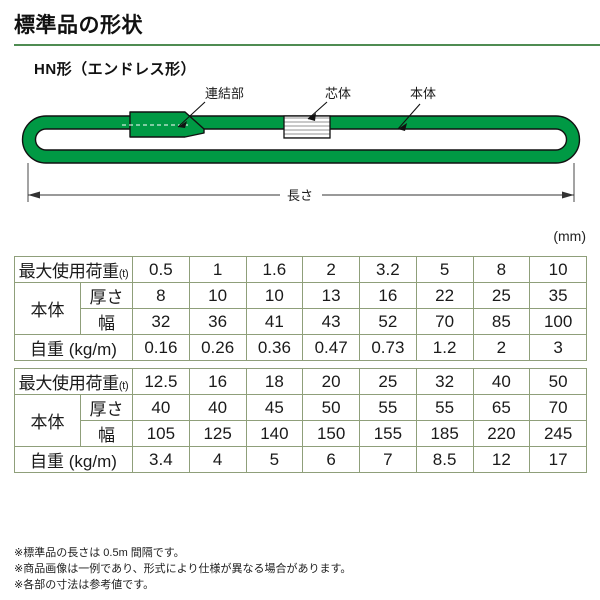 The height and width of the screenshot is (600, 600). Describe the element at coordinates (274, 347) in the screenshot. I see `value-cell: 0.36` at that location.